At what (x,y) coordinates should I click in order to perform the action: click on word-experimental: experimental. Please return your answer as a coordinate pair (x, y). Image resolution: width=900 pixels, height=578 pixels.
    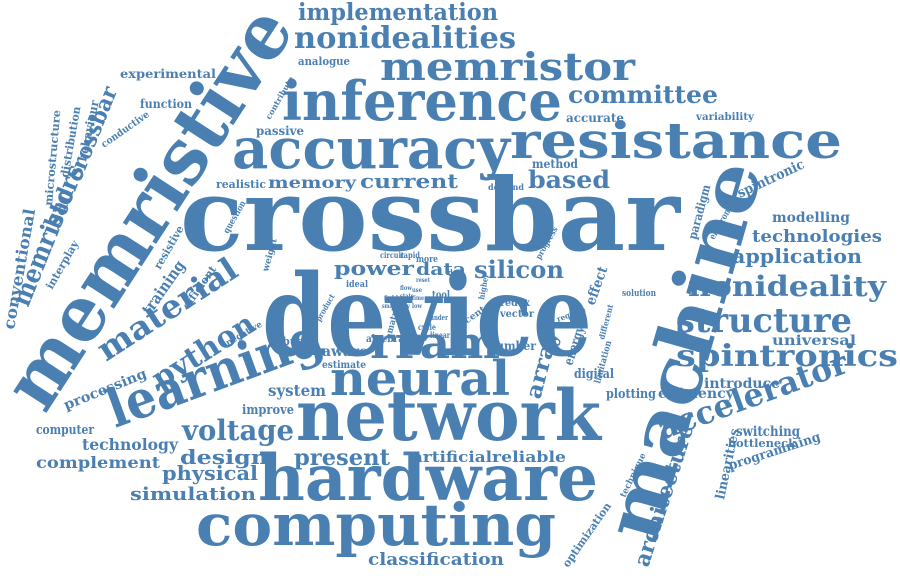
    Looking at the image, I should click on (168, 74).